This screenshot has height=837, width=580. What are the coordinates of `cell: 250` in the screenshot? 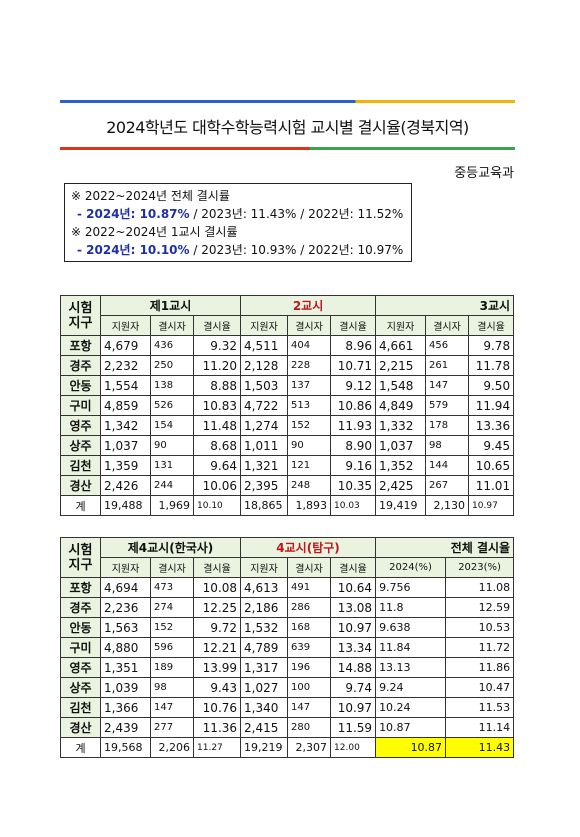 It's located at (172, 365).